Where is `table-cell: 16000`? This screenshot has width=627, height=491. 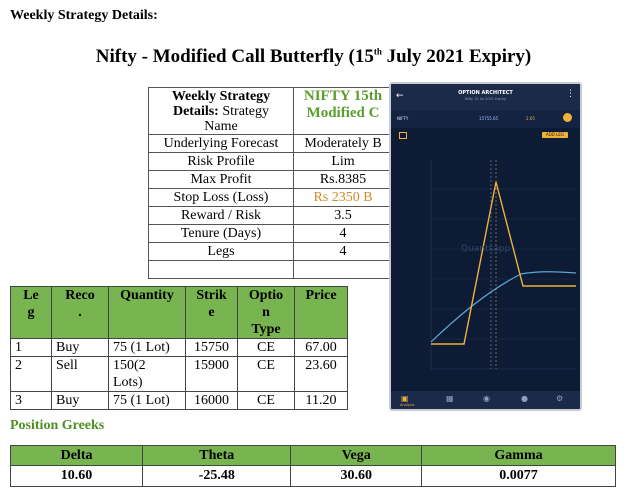 table-cell: 16000 is located at coordinates (211, 400).